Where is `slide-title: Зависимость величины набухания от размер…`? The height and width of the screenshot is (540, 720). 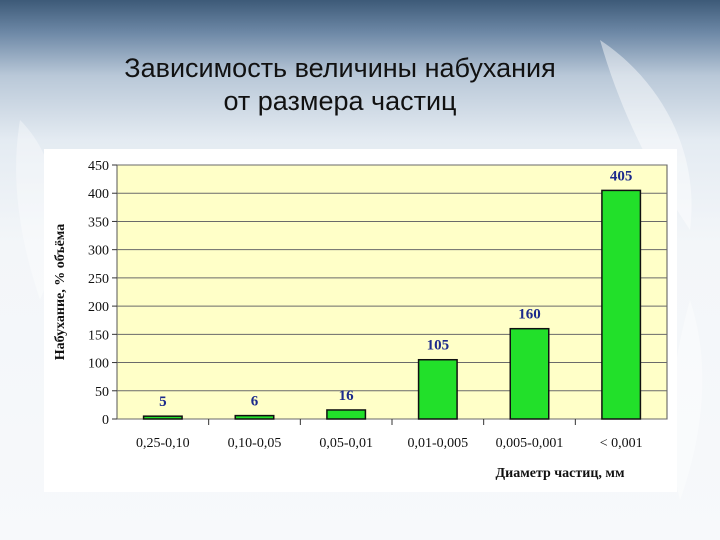
slide-title: Зависимость величины набухания от размер… is located at coordinates (340, 85).